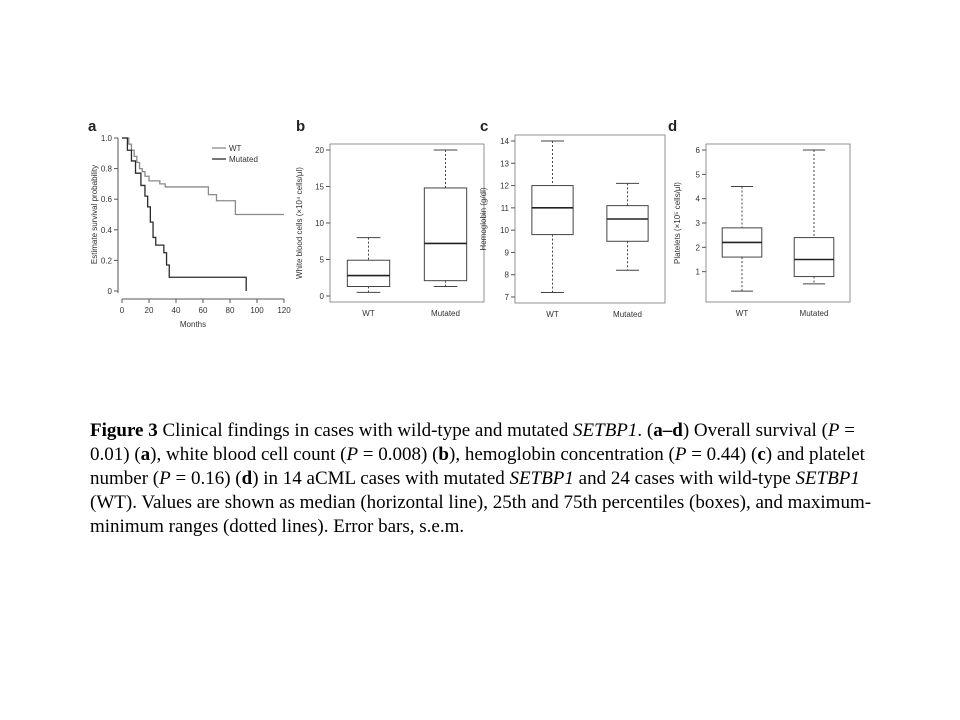 The image size is (960, 720). What do you see at coordinates (505, 208) in the screenshot?
I see `y-tick-label: 11` at bounding box center [505, 208].